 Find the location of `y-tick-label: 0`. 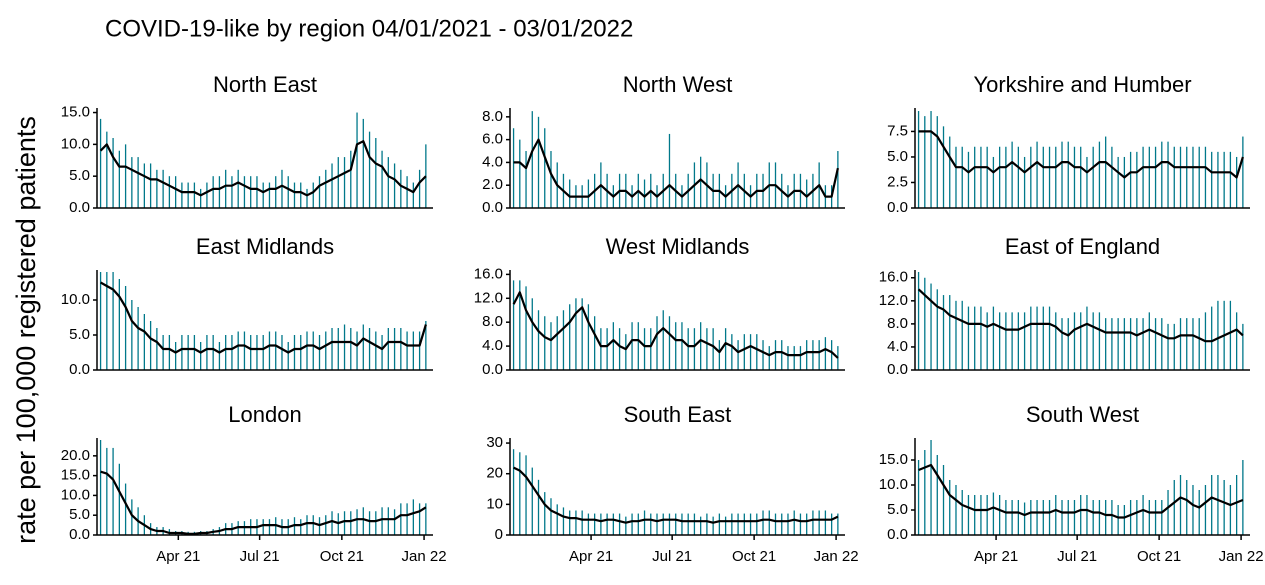

y-tick-label: 0 is located at coordinates (499, 534).